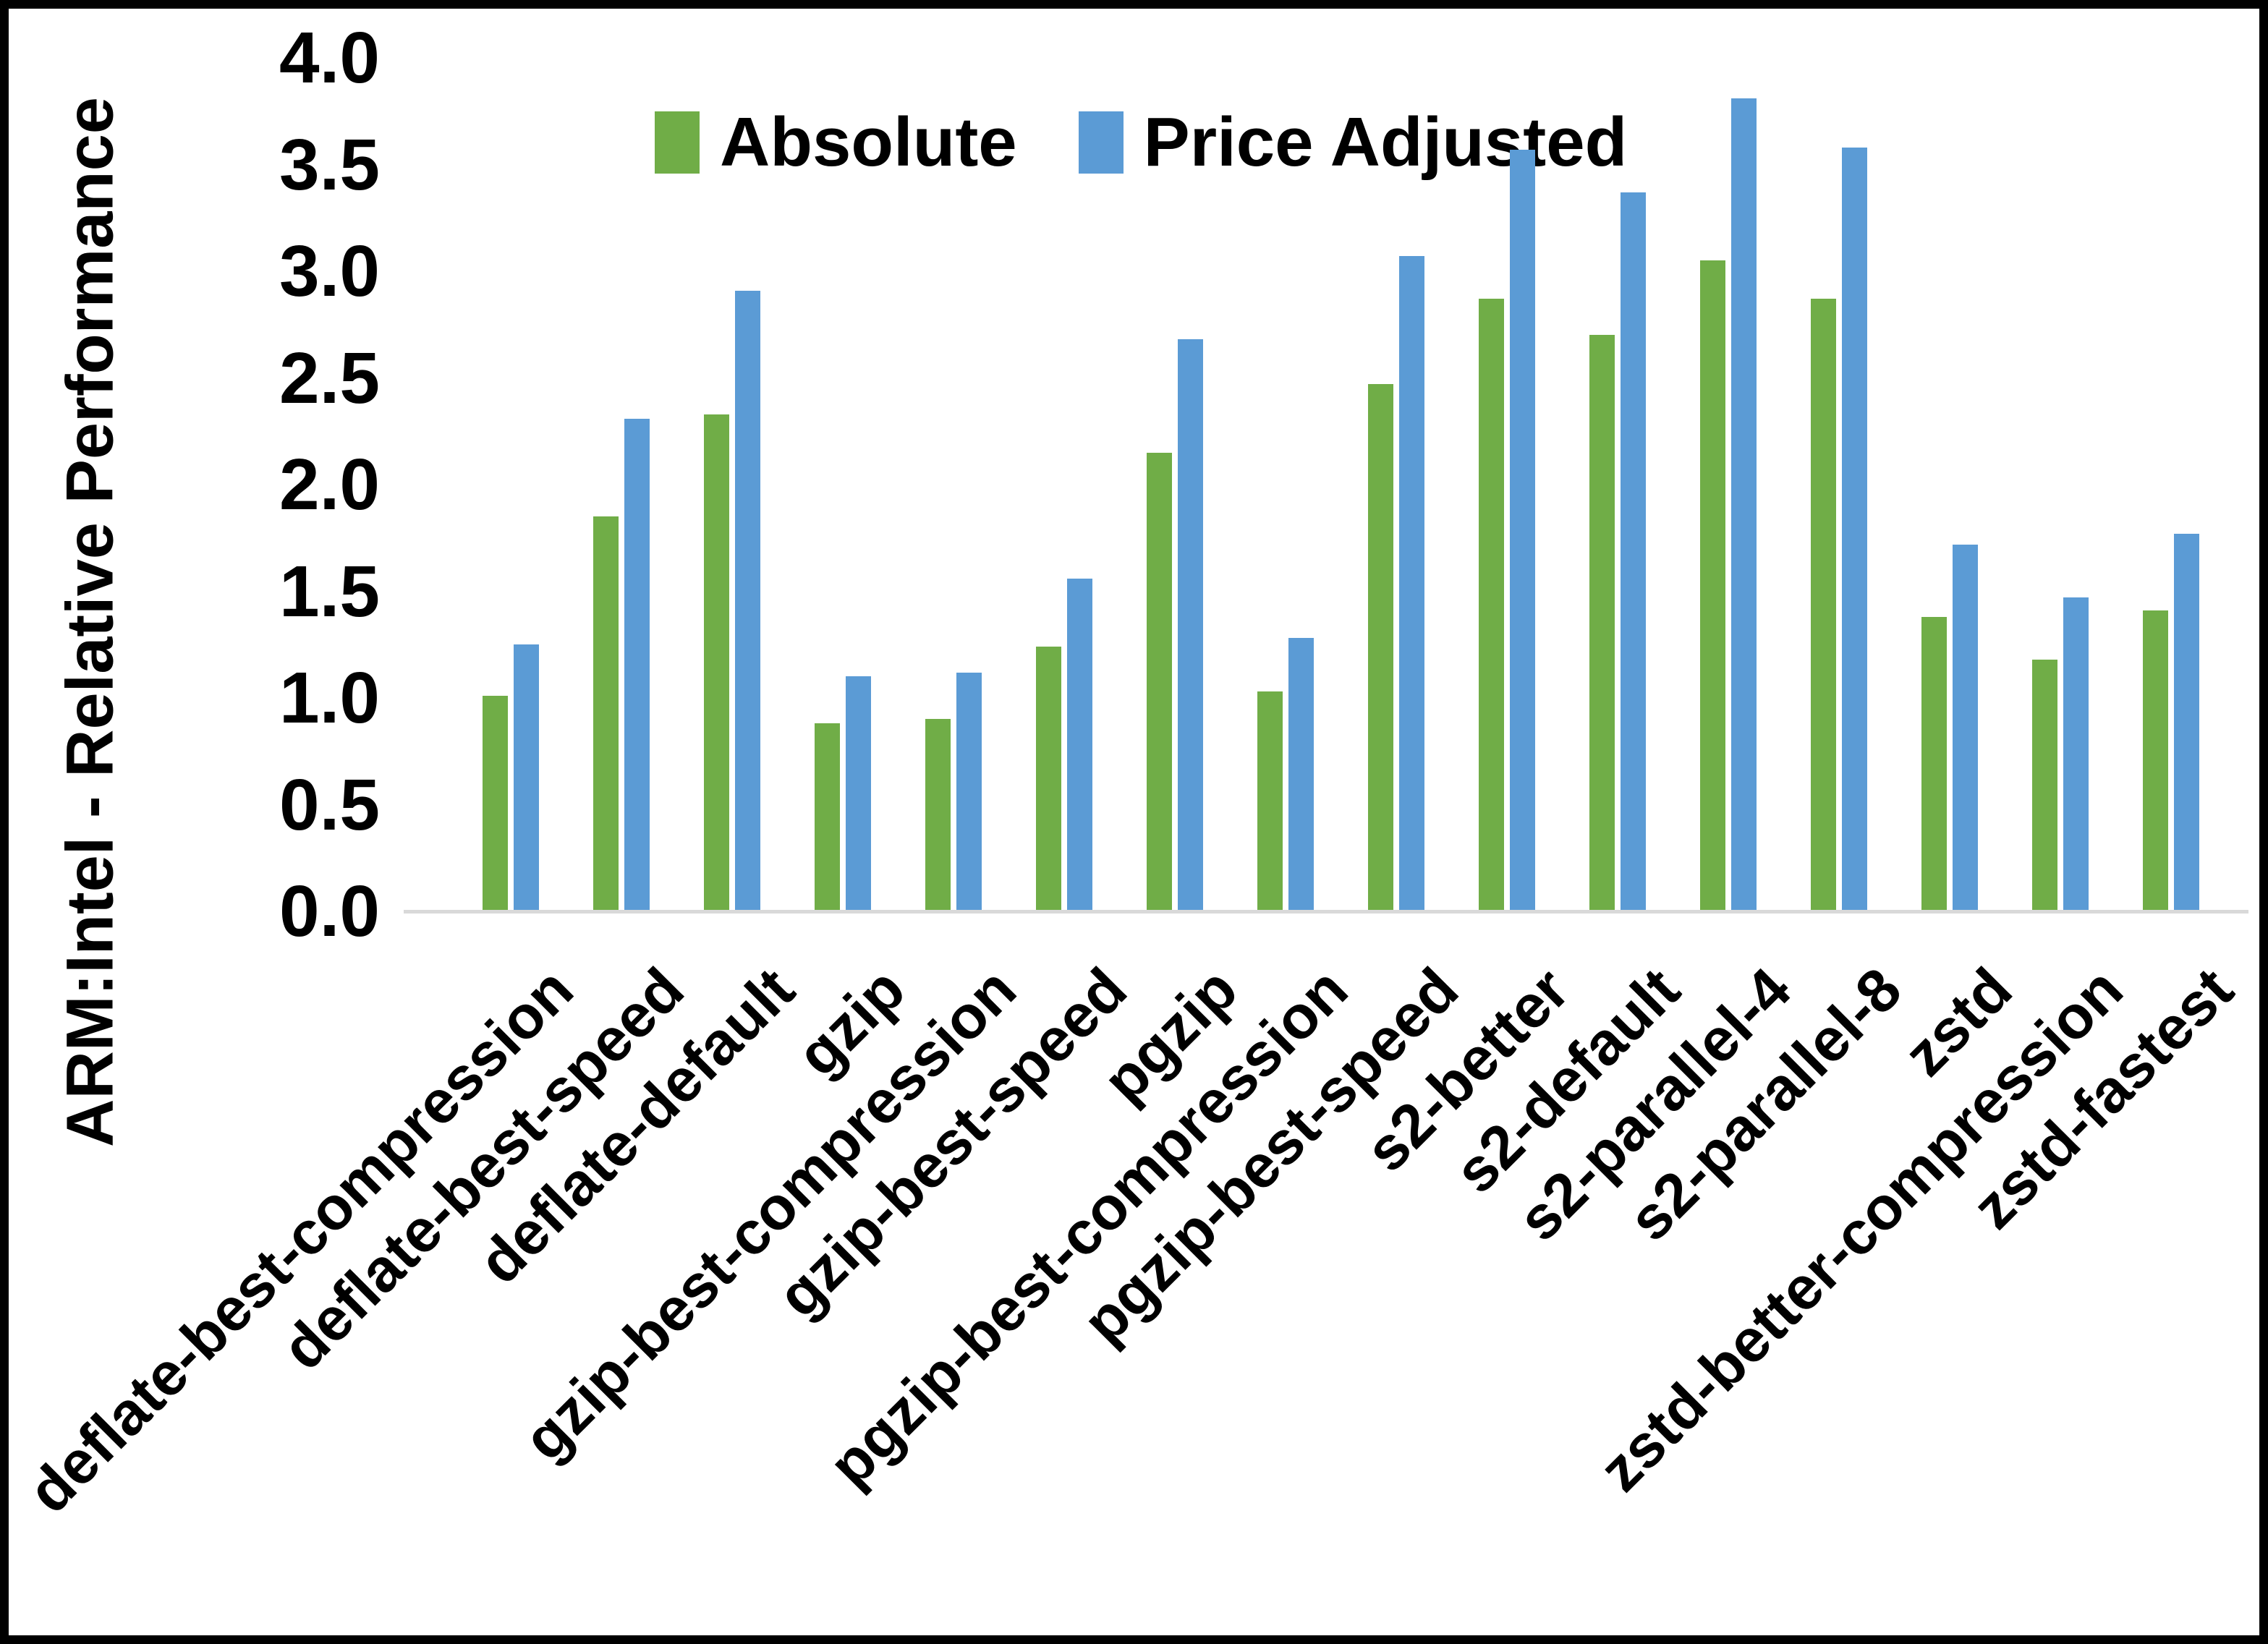 The image size is (2268, 1644). Describe the element at coordinates (329, 378) in the screenshot. I see `y-tick-label: 2.5` at that location.